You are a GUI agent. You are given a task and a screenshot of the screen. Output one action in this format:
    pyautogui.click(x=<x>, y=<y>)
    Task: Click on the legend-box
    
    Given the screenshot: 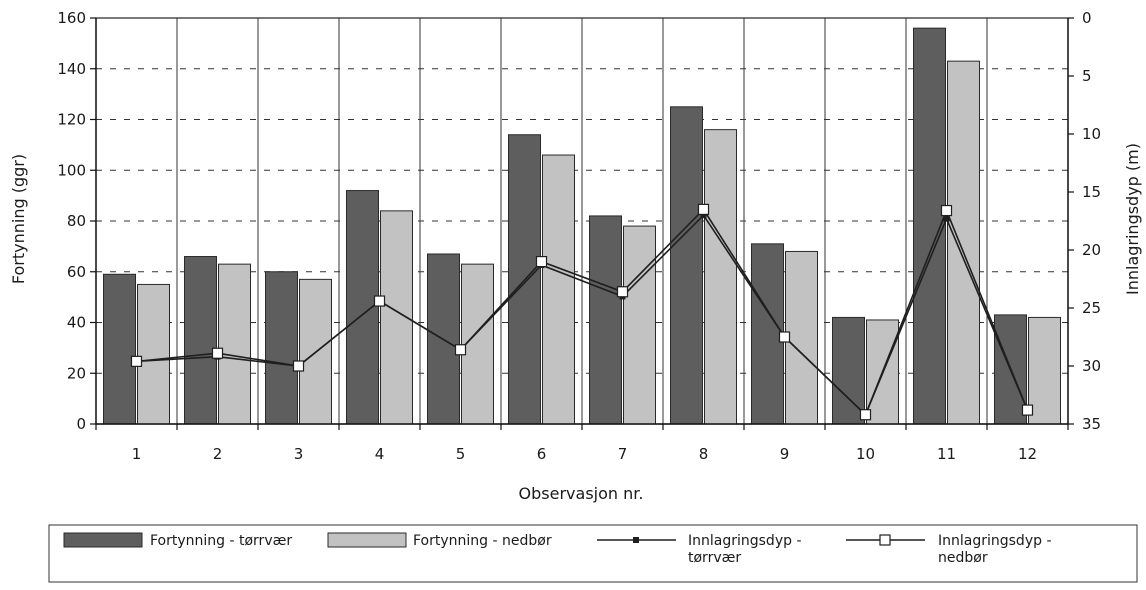 What is the action you would take?
    pyautogui.click(x=593, y=553)
    